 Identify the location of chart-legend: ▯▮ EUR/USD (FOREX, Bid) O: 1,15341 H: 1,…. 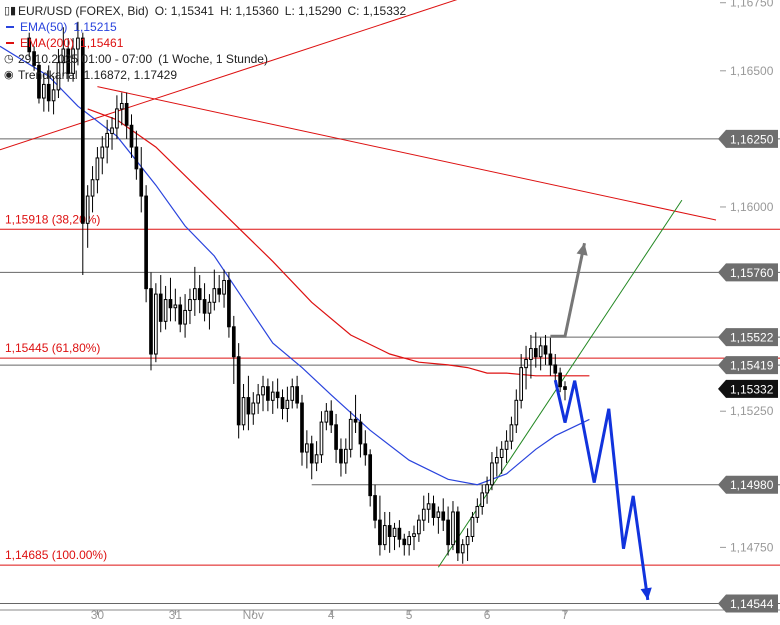
(205, 43).